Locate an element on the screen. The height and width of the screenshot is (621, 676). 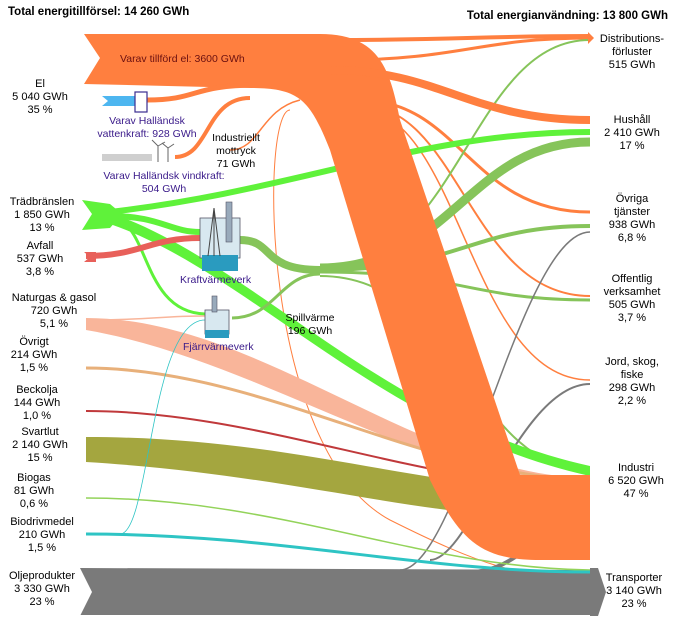
source-naturgas-value: 720 GWh is located at coordinates (54, 311).